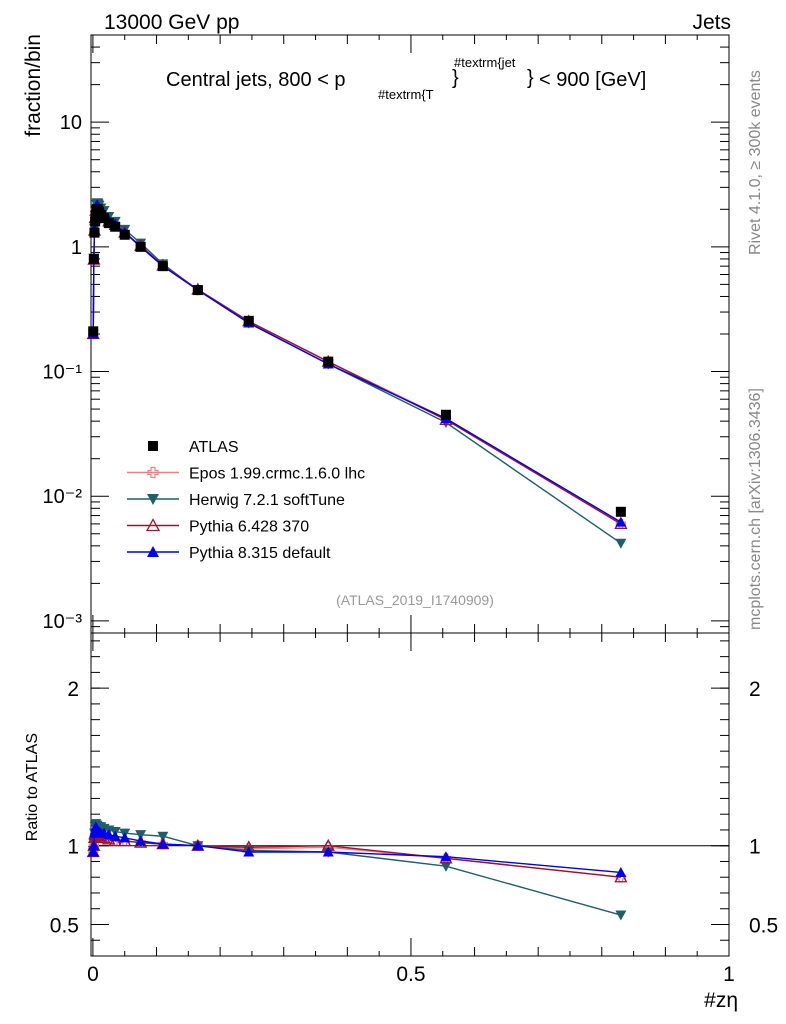 The image size is (786, 1024). What do you see at coordinates (73, 689) in the screenshot?
I see `ratio-ytick-label: 2` at bounding box center [73, 689].